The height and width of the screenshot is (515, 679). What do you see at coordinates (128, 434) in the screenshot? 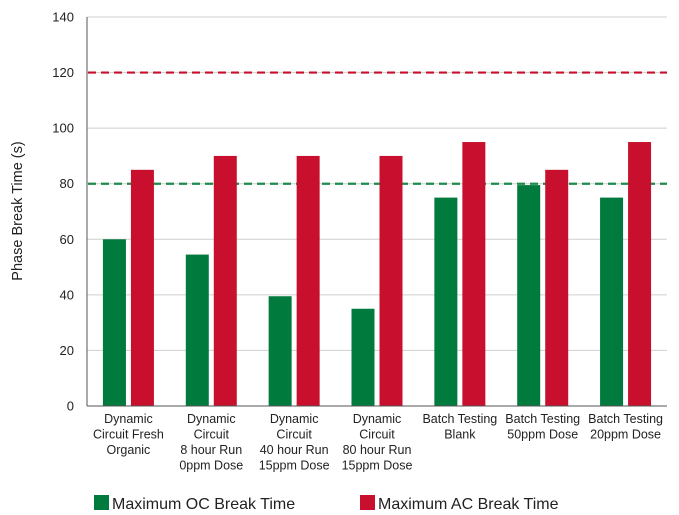
I see `x-category-label: Dynamic Circuit Fresh Organic` at bounding box center [128, 434].